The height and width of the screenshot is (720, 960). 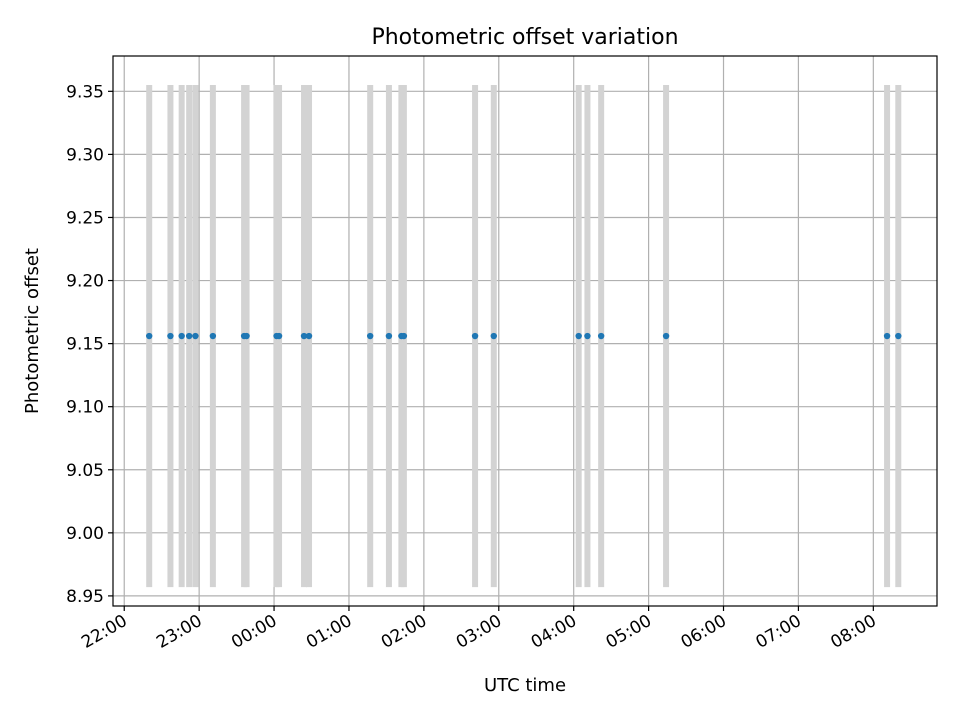 What do you see at coordinates (85, 345) in the screenshot?
I see `y-tick-label: 9.15` at bounding box center [85, 345].